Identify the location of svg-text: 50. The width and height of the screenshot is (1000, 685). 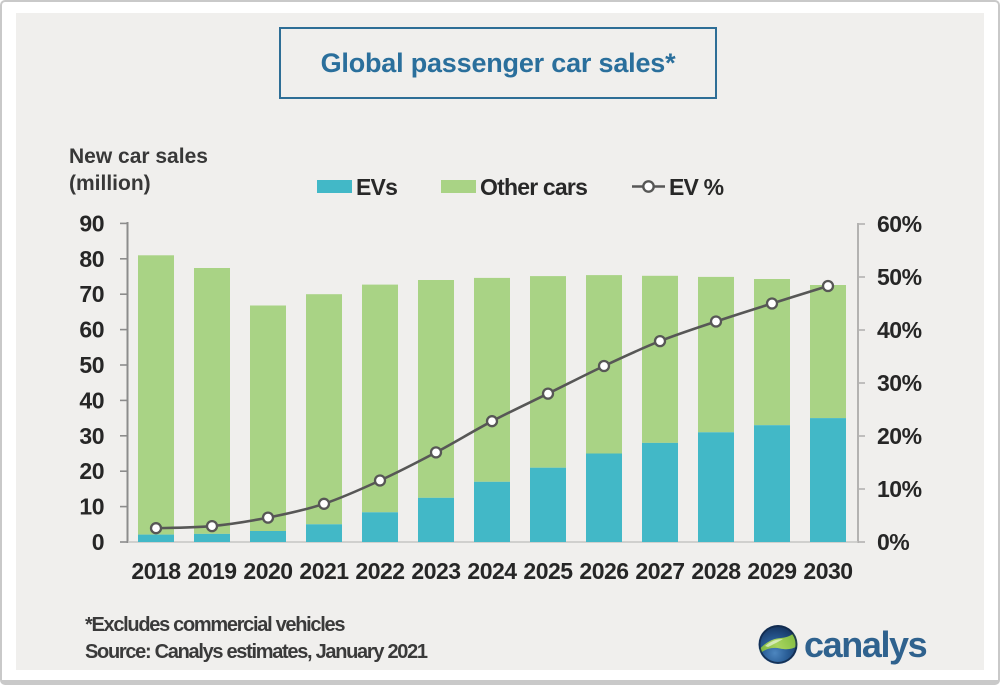
(91, 365).